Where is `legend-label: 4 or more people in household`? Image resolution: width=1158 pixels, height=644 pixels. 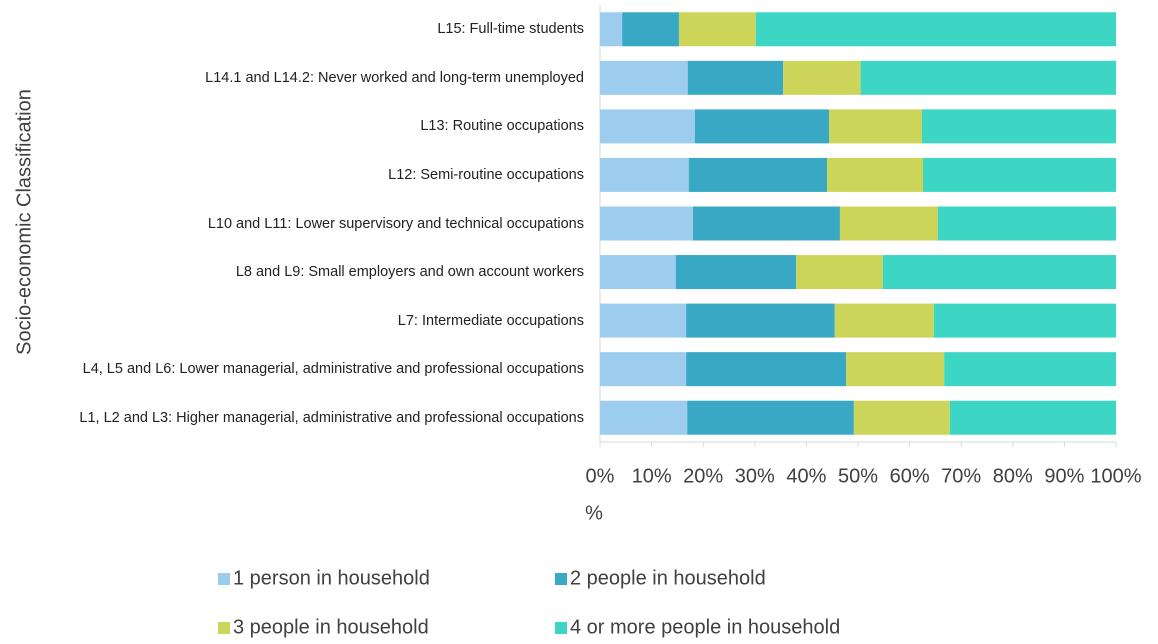
legend-label: 4 or more people in household is located at coordinates (705, 627).